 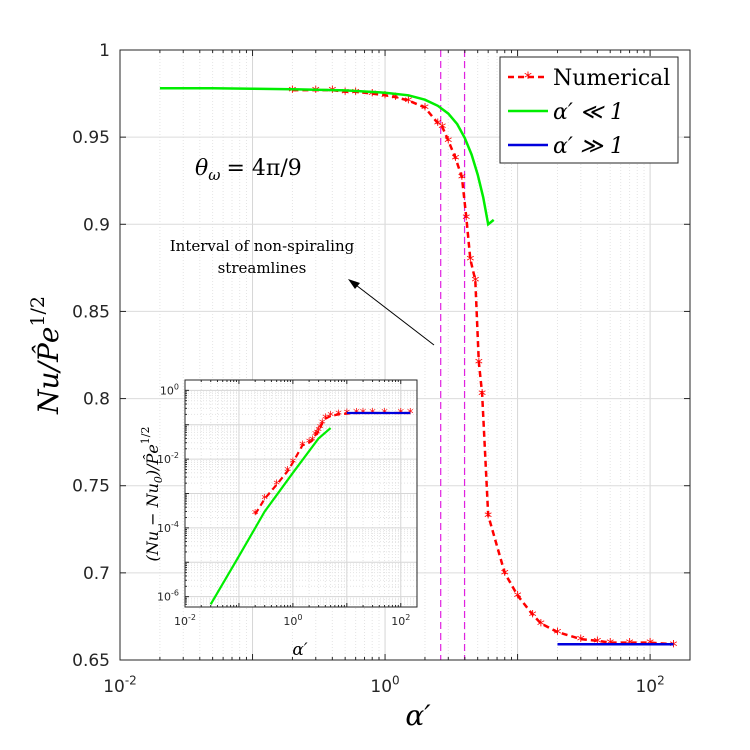 I want to click on y-tick-label: 0.75, so click(x=91, y=487).